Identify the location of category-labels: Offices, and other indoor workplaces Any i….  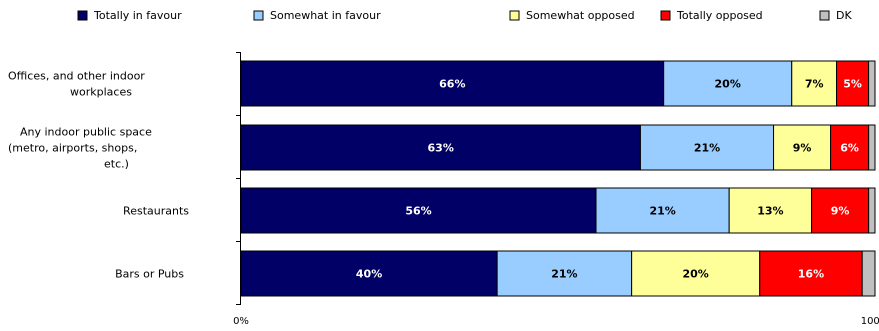
(98, 175).